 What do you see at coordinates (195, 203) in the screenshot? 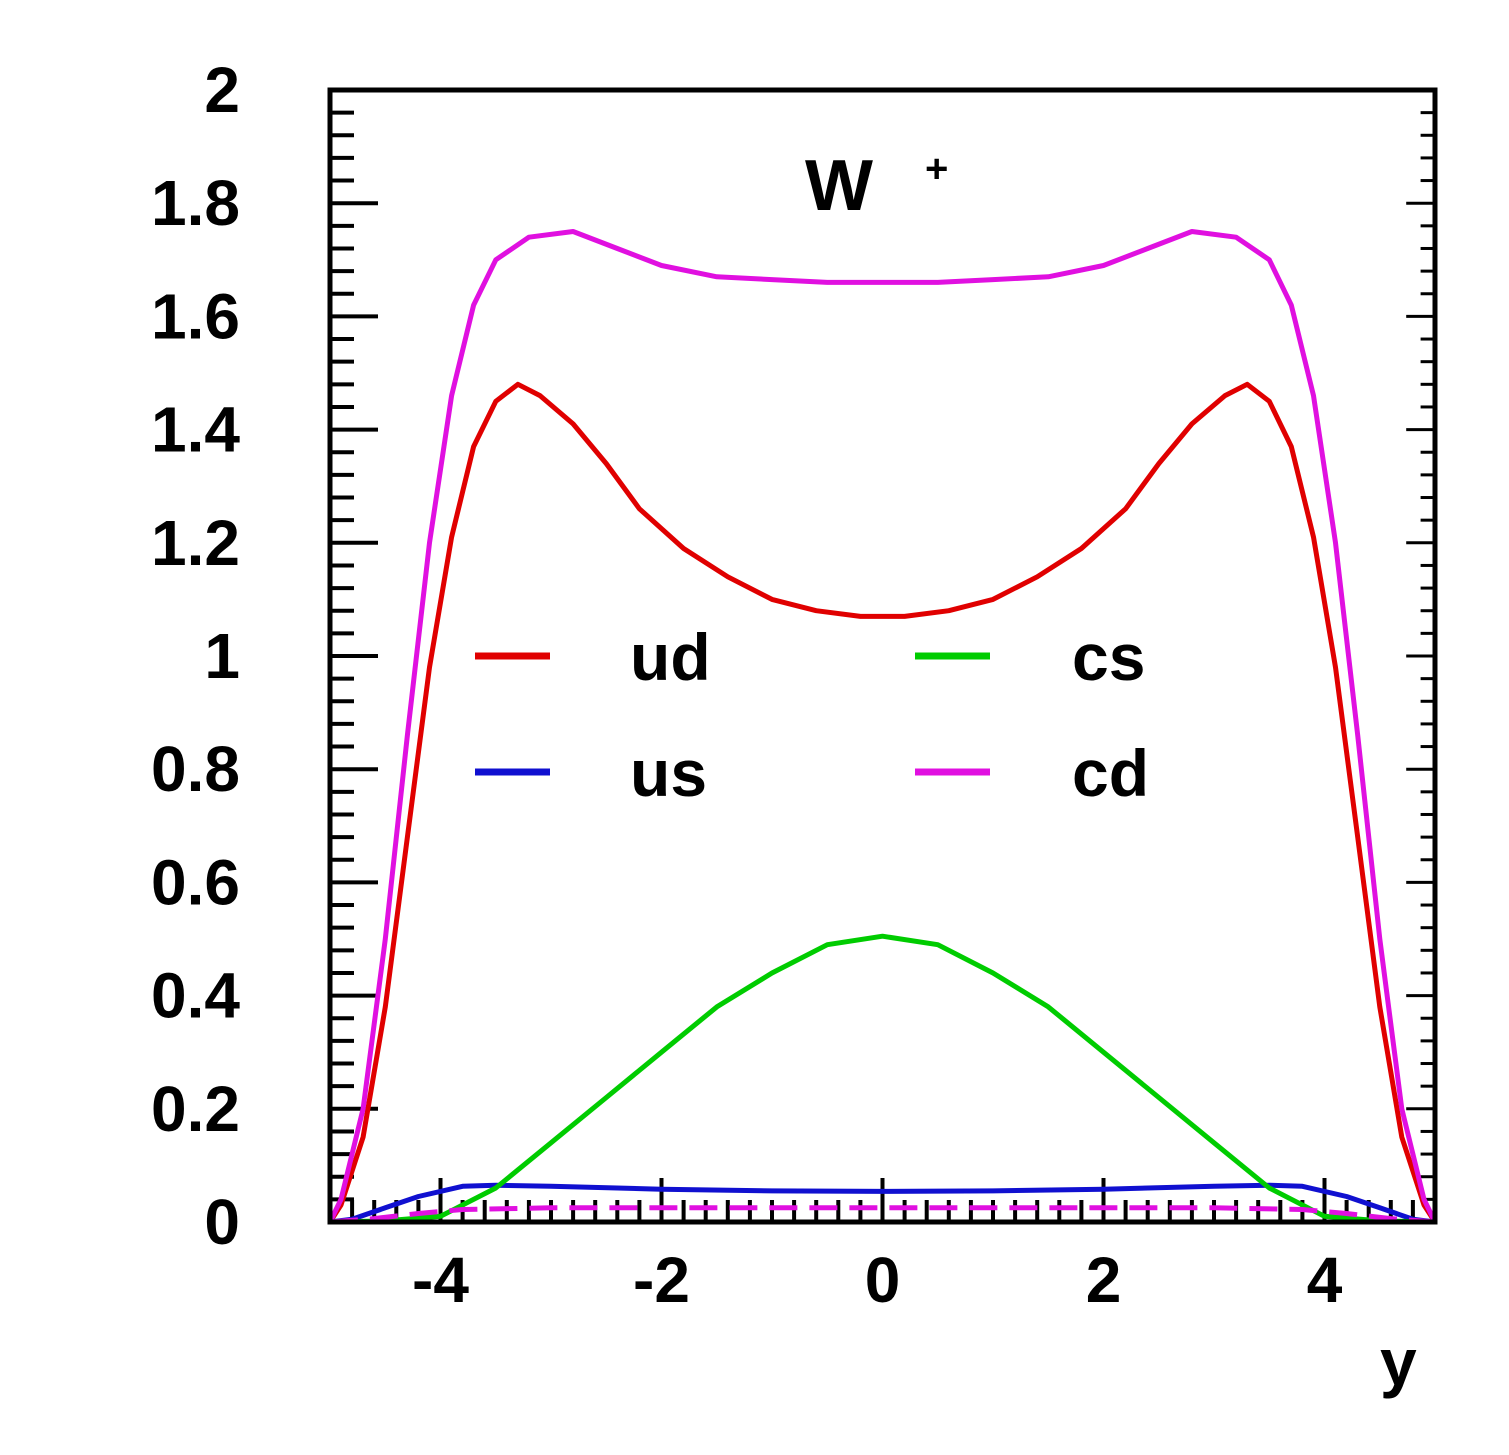
I see `y-tick-label: 1.8` at bounding box center [195, 203].